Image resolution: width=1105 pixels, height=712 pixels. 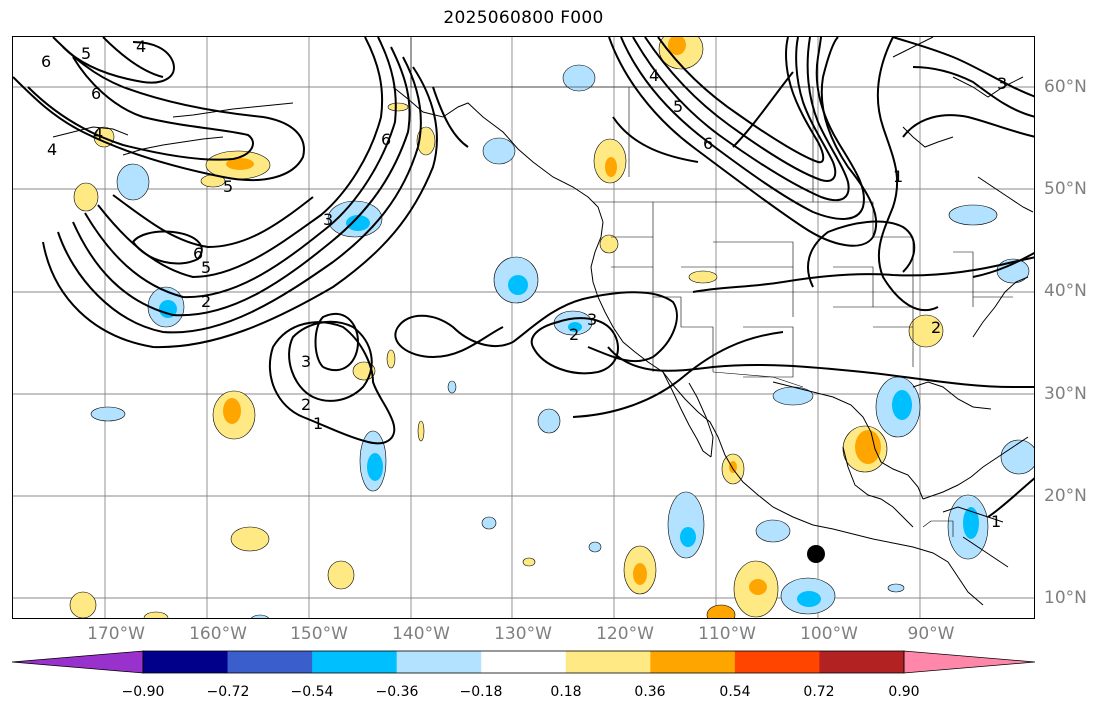 I want to click on lon-label: 110°W, so click(x=727, y=634).